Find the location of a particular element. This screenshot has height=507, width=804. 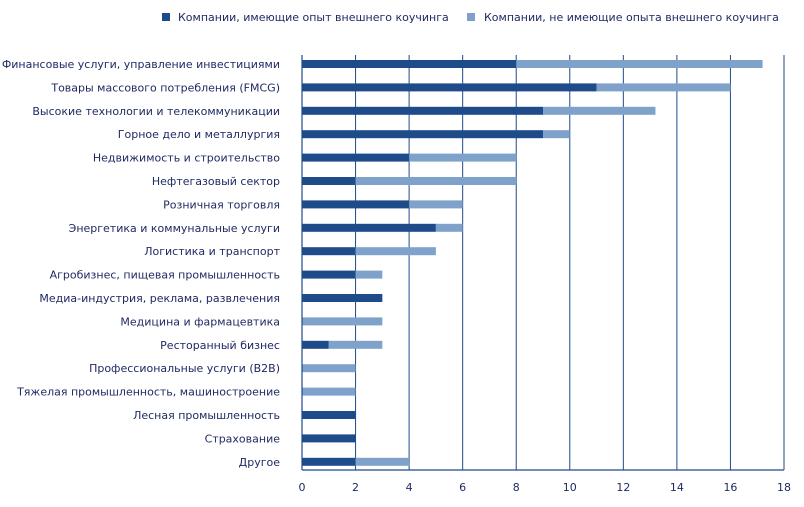

category-label: Агробизнес, пищевая промышленность is located at coordinates (165, 275).